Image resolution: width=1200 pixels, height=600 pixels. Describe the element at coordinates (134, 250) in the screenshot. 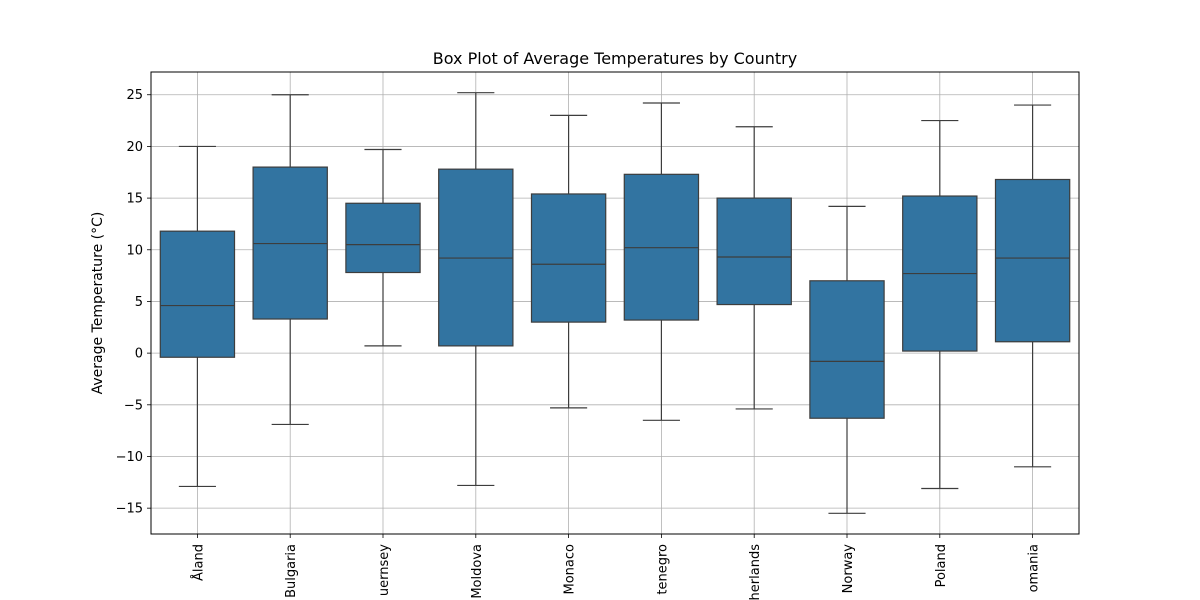

I see `y-tick-label: 10` at that location.